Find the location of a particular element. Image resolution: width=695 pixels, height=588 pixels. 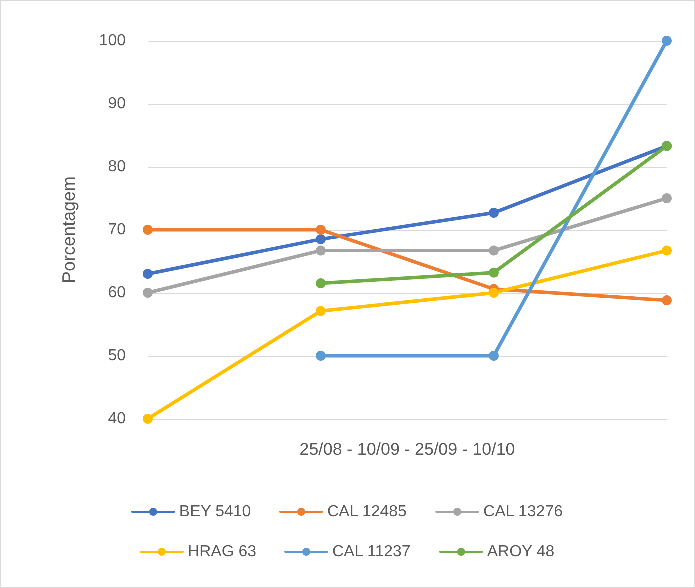

y-tick-label: 40 is located at coordinates (117, 419).